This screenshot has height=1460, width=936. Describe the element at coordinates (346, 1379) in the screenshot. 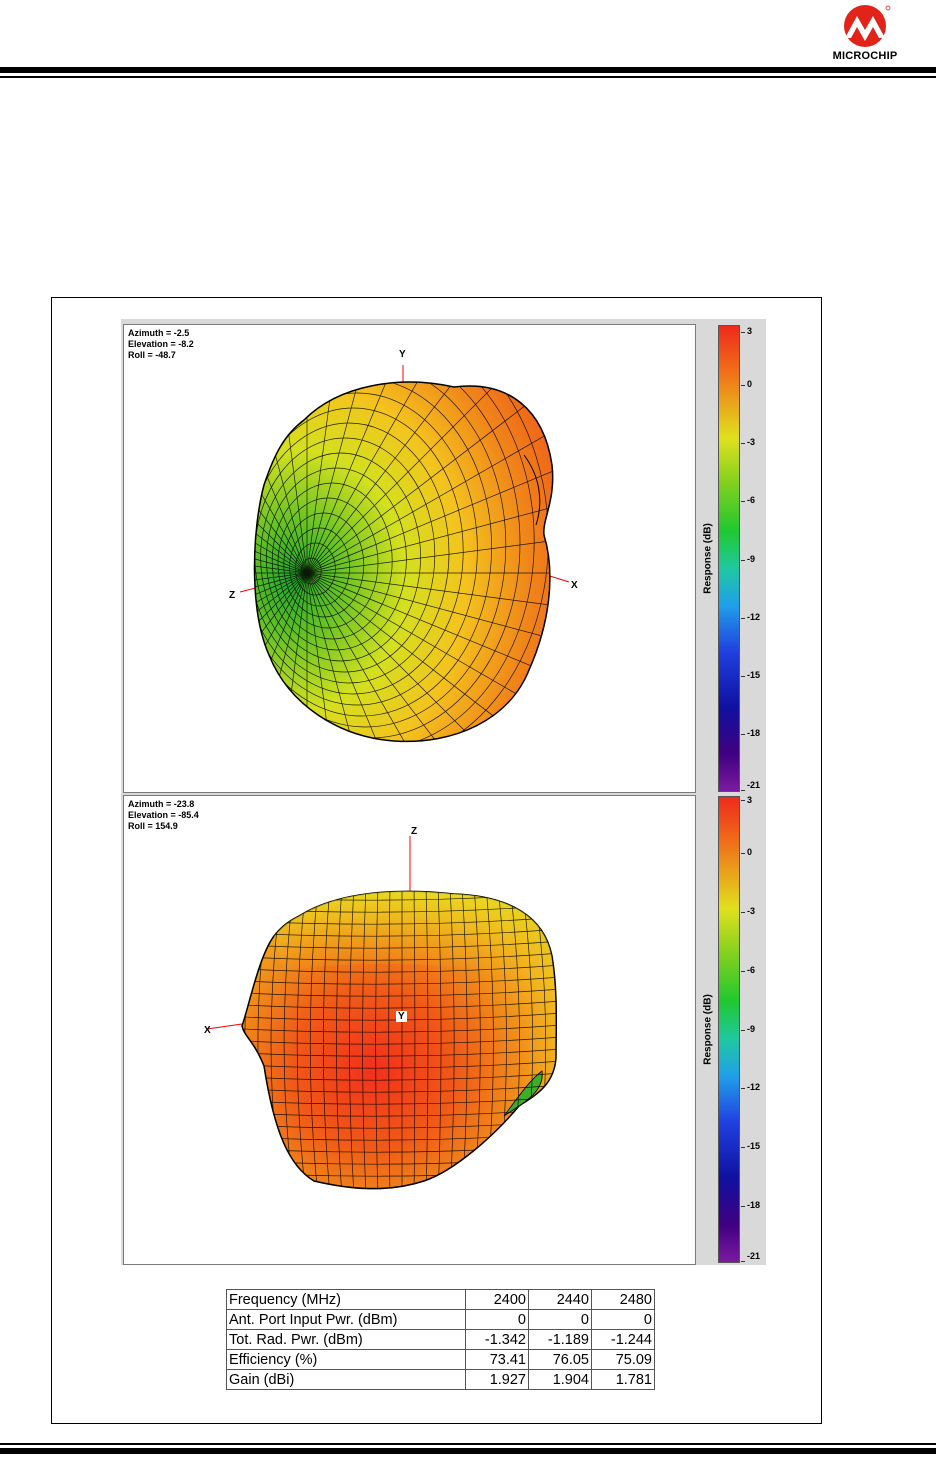

I see `table-row-label: Gain (dBi)` at that location.